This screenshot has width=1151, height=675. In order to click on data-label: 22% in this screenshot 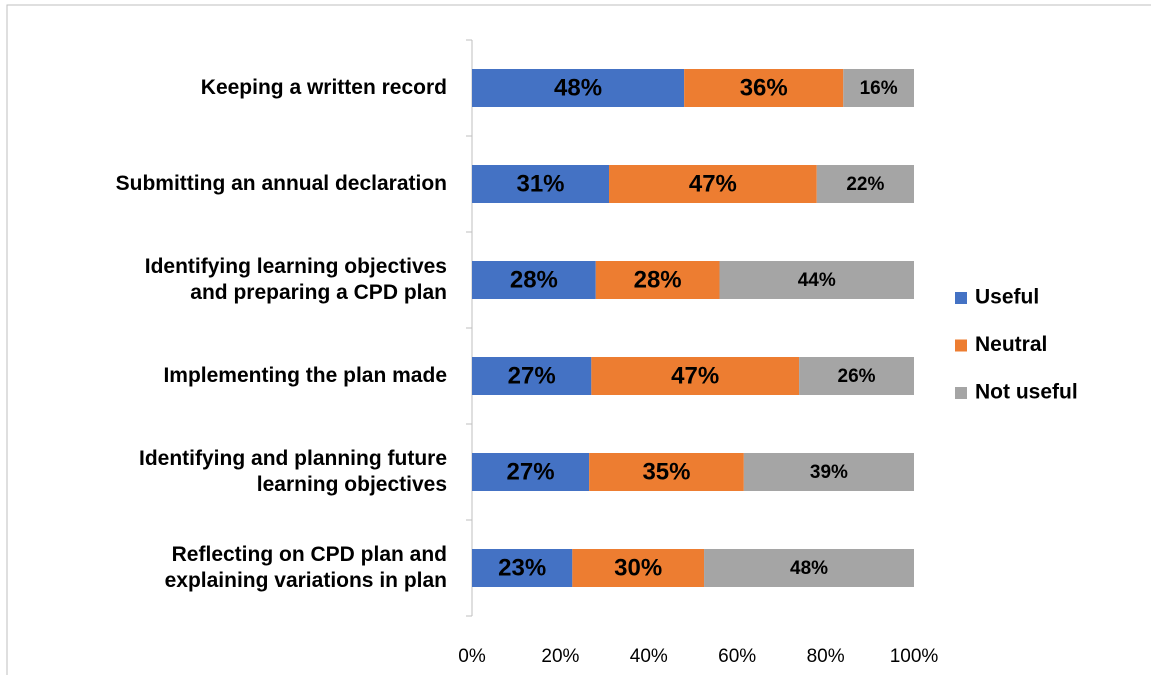, I will do `click(865, 184)`.